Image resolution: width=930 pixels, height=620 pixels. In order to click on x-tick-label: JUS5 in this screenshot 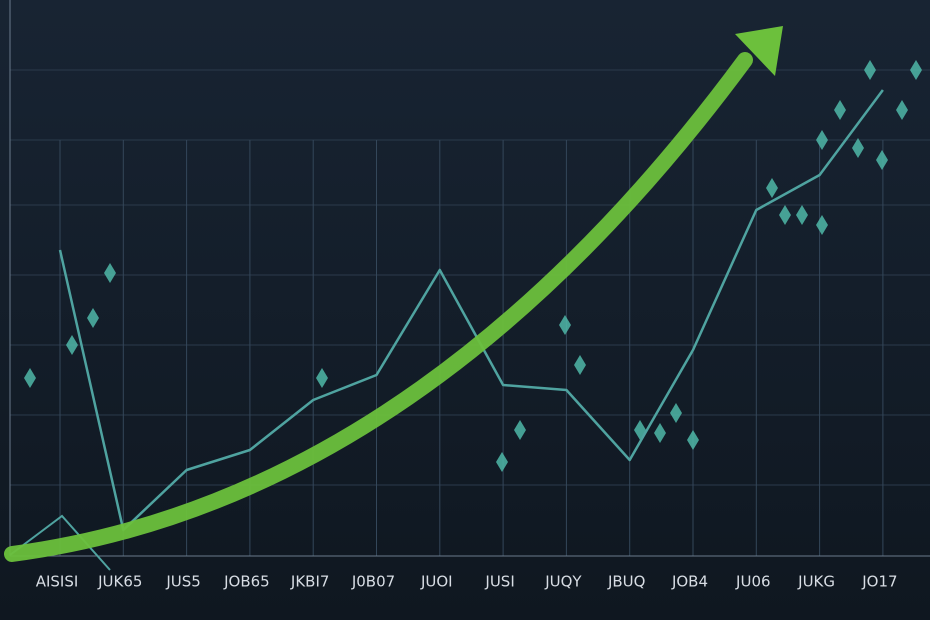, I will do `click(182, 582)`.